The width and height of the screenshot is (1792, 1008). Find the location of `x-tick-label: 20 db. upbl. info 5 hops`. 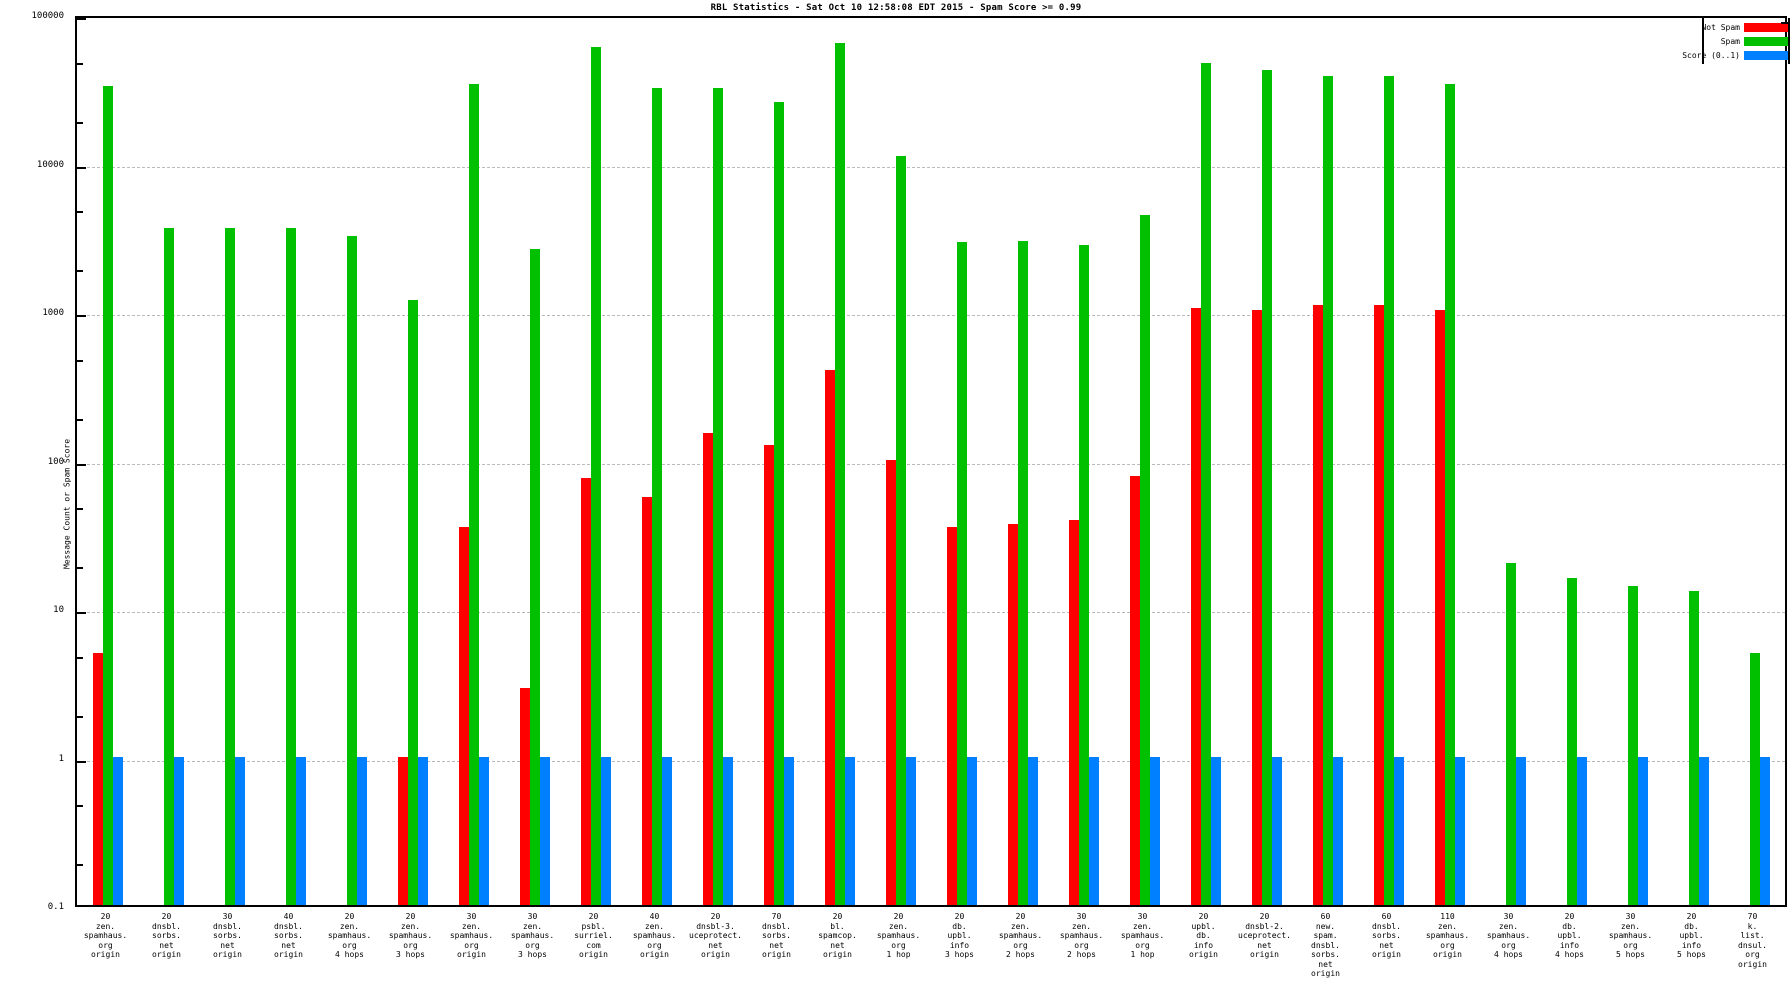

x-tick-label: 20 db. upbl. info 5 hops is located at coordinates (1691, 935).